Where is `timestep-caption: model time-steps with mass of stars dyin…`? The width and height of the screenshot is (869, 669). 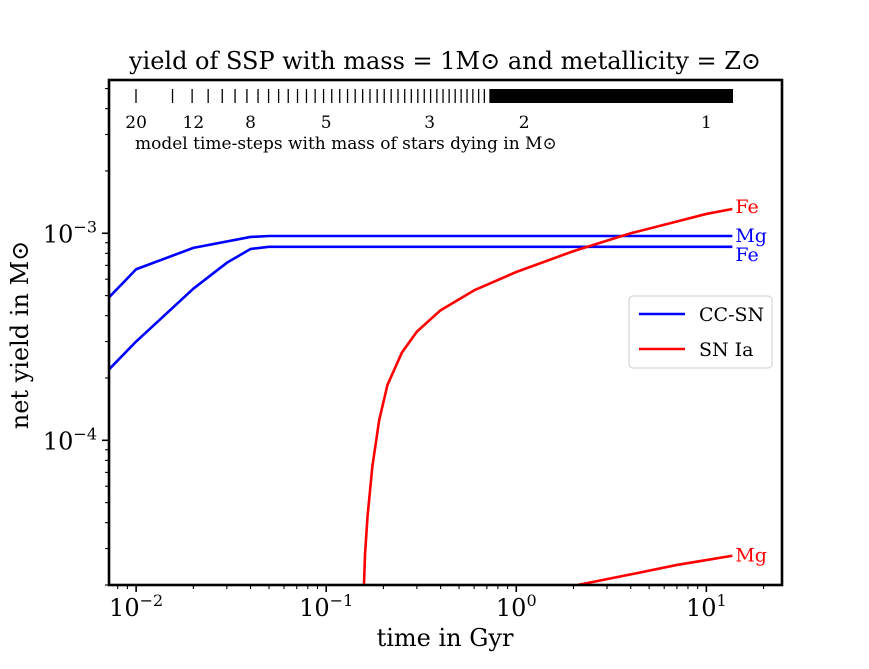
timestep-caption: model time-steps with mass of stars dyin… is located at coordinates (346, 144).